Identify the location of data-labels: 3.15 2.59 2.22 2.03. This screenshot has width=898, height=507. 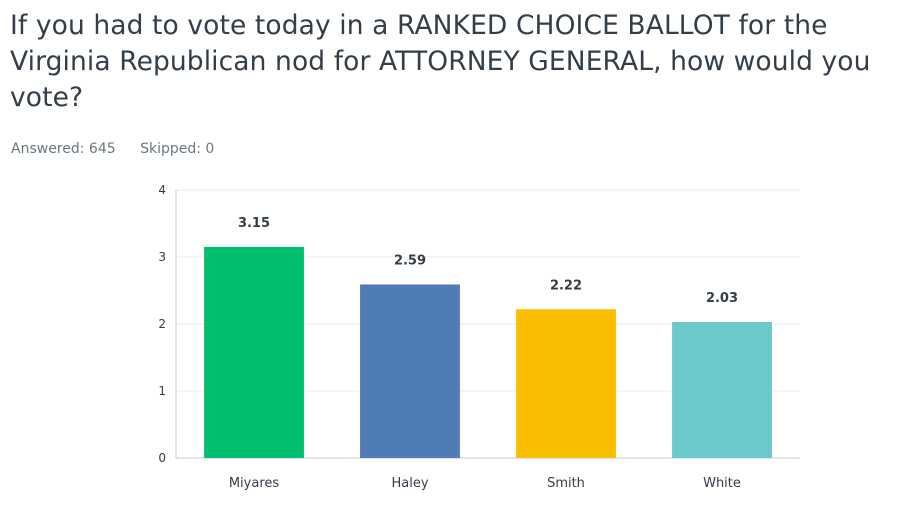
(488, 261).